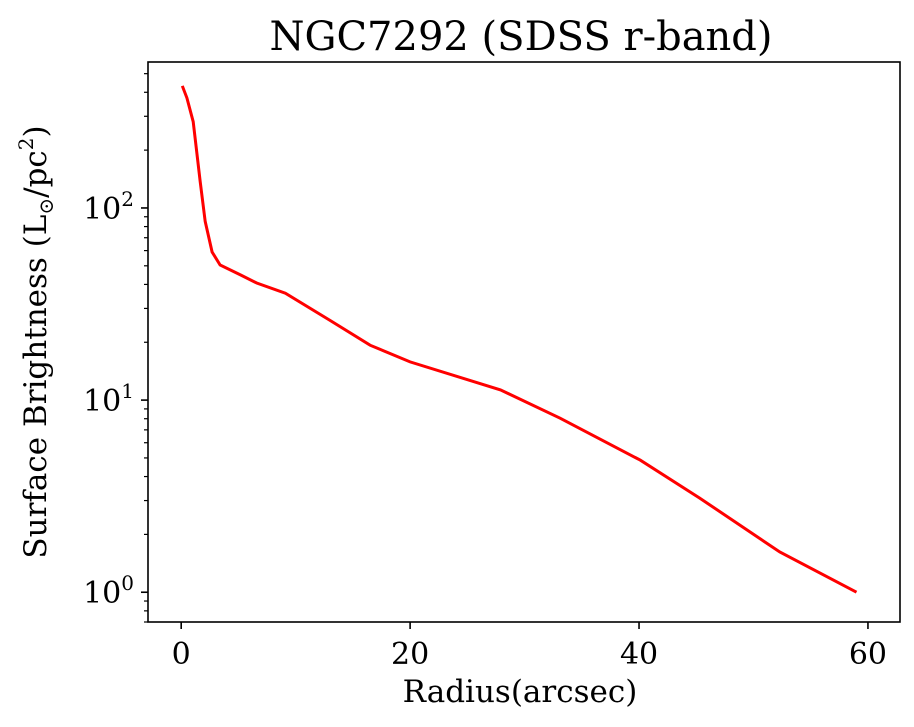 The width and height of the screenshot is (914, 727). Describe the element at coordinates (36, 341) in the screenshot. I see `y-axis-label: Surface Brightness (L⊙/pc2)` at that location.